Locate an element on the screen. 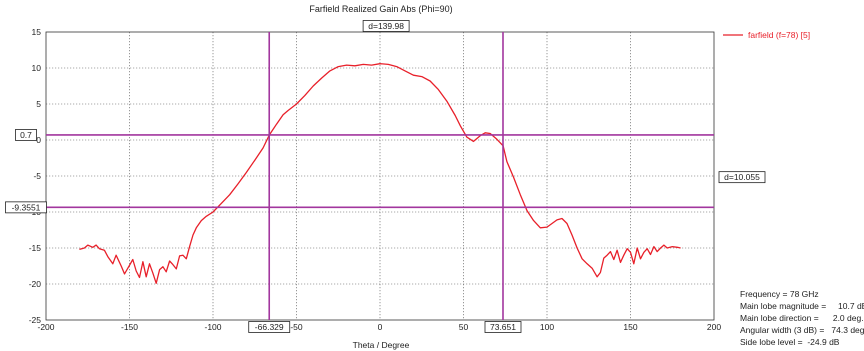 Image resolution: width=864 pixels, height=351 pixels. delta-x-label-box is located at coordinates (386, 26).